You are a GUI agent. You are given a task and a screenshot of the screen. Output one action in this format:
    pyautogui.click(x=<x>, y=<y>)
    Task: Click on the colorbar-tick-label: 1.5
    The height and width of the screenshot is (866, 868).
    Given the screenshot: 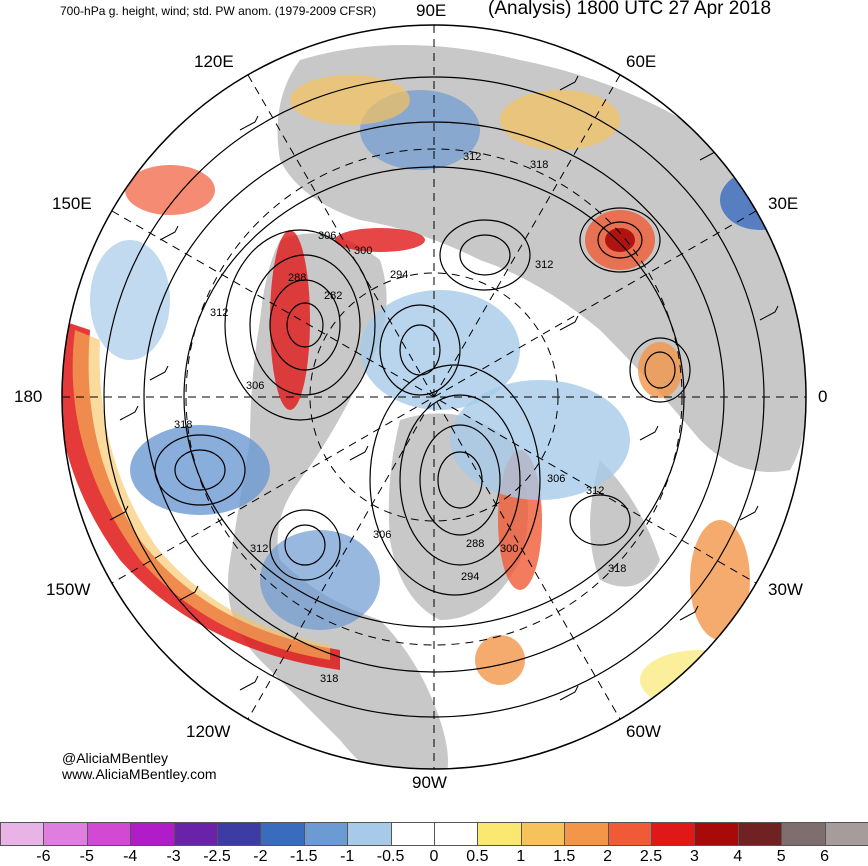 What is the action you would take?
    pyautogui.click(x=564, y=856)
    